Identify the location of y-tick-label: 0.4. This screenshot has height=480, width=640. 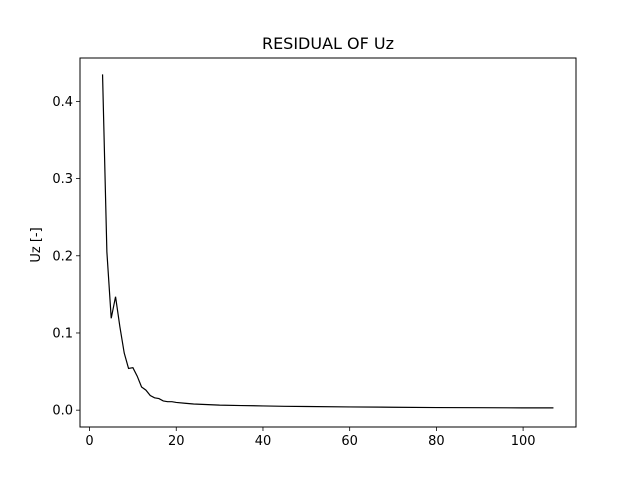
(62, 102).